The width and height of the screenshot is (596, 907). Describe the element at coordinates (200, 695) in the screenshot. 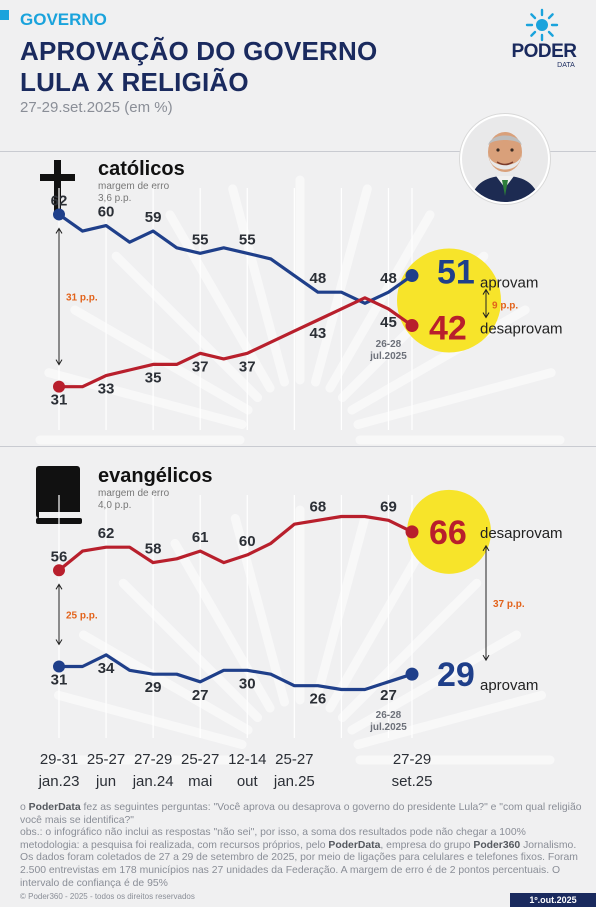

I see `data-label-aprovam: 27` at that location.